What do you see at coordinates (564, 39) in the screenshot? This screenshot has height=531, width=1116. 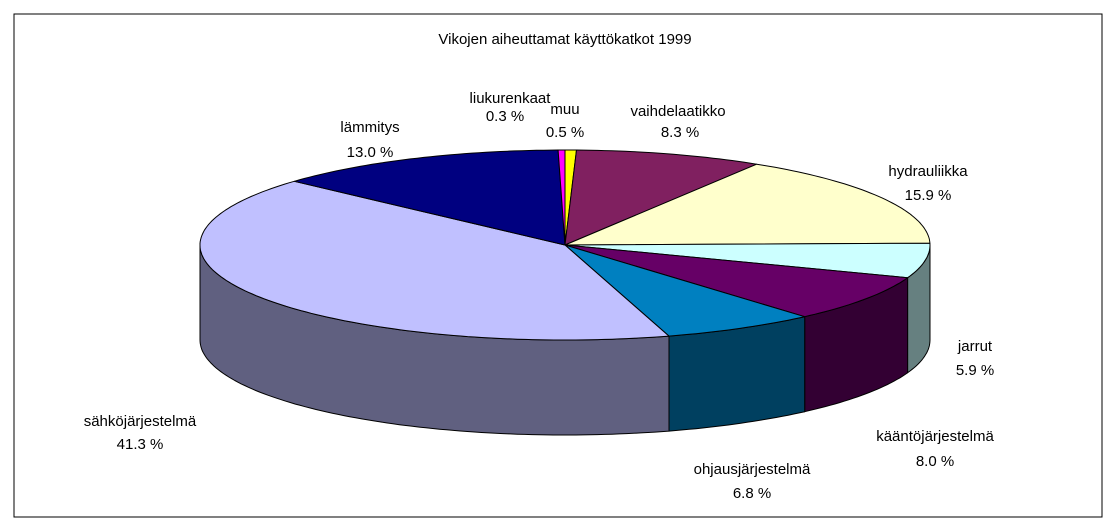 I see `chart-title: Vikojen aiheuttamat käyttökatkot 1999` at bounding box center [564, 39].